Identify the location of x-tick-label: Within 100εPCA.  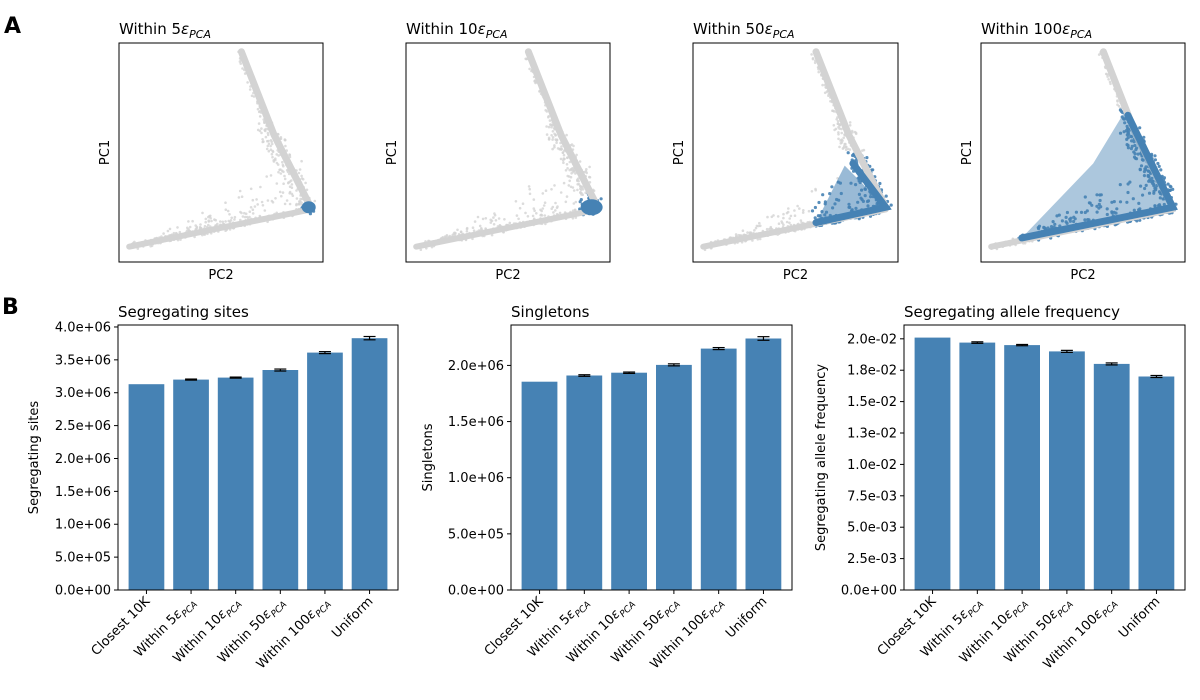
(688, 634).